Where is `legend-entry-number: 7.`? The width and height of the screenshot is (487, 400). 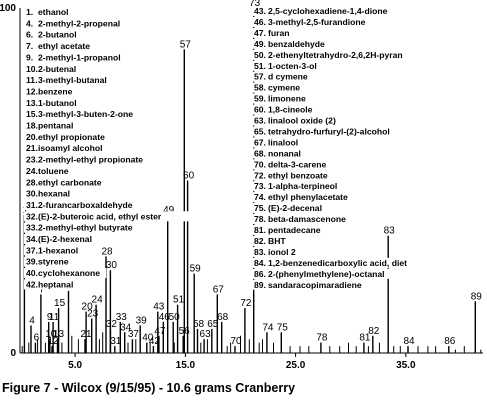
legend-entry-number: 7. is located at coordinates (29, 46).